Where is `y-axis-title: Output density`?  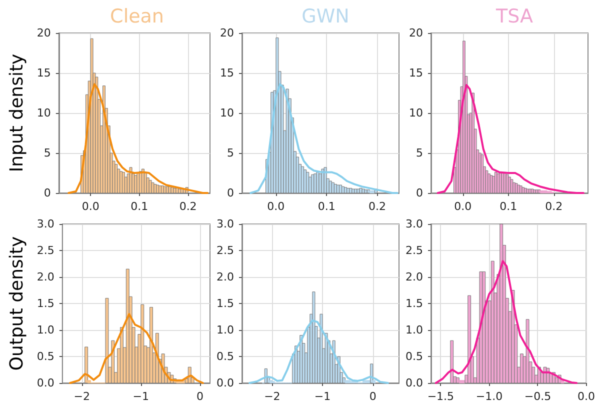
y-axis-title: Output density is located at coordinates (17, 303).